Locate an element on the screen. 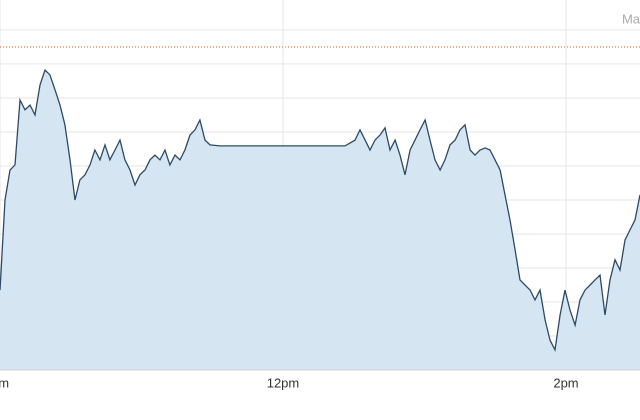  chart-title: Ma is located at coordinates (631, 18).